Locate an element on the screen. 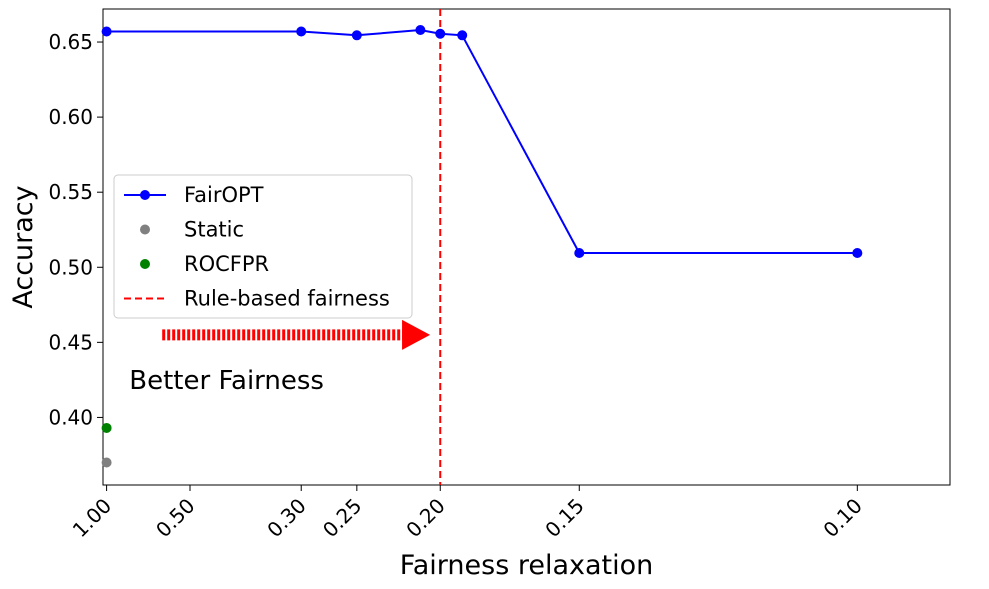 Image resolution: width=989 pixels, height=589 pixels. y-axis-label: Accuracy is located at coordinates (23, 246).